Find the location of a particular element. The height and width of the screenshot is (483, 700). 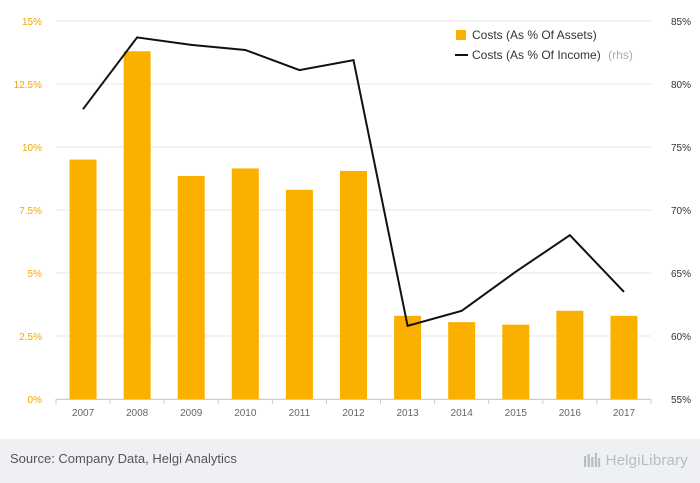

x-tick-label: 2013 is located at coordinates (407, 413).